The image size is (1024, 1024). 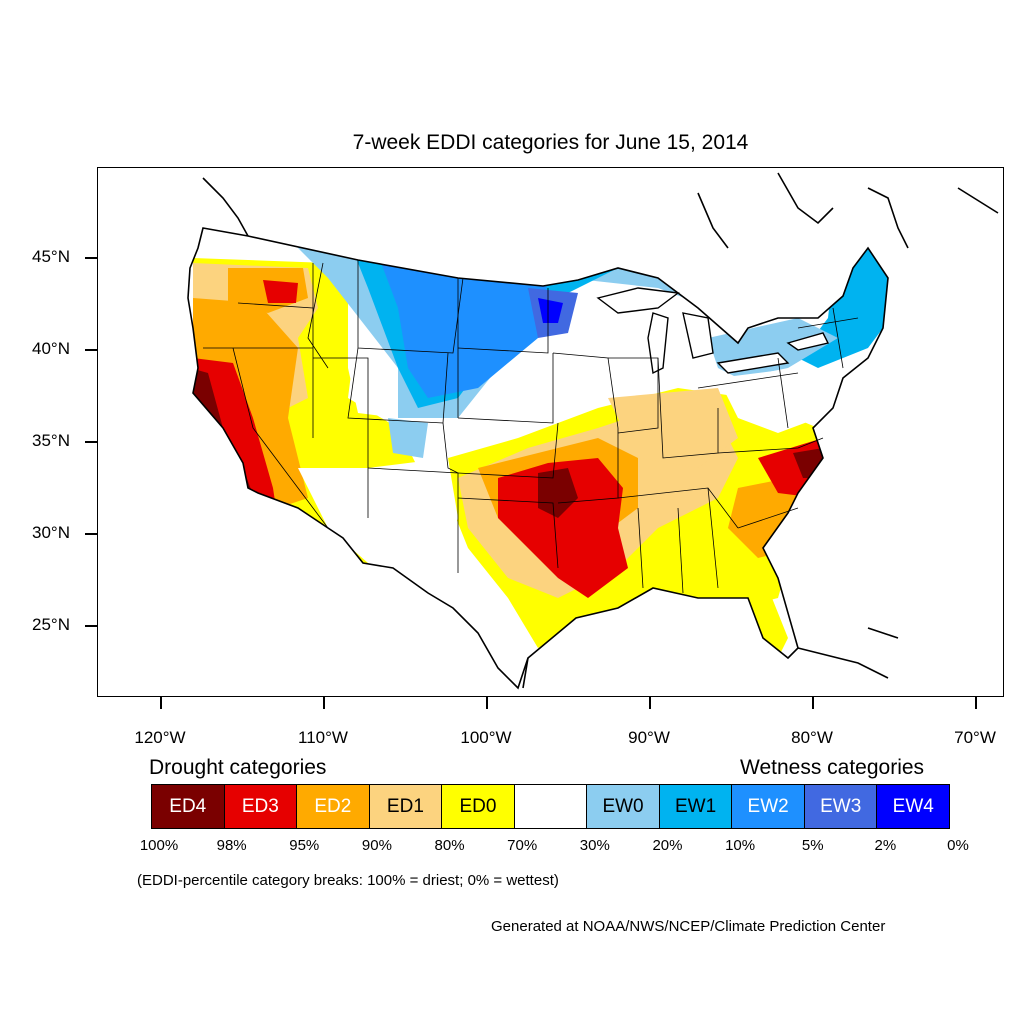 I want to click on region-ed3-plains, so click(x=563, y=528).